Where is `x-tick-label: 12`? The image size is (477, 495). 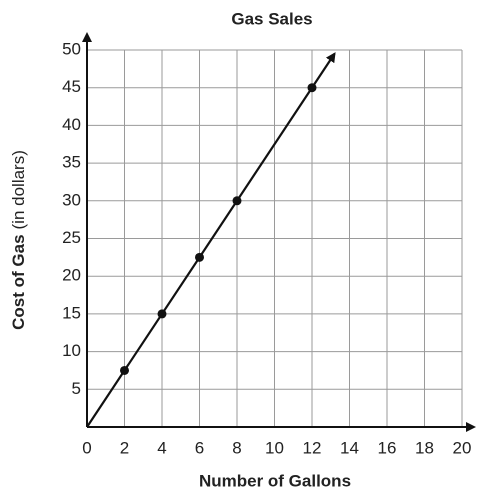
x-tick-label: 12 is located at coordinates (312, 447).